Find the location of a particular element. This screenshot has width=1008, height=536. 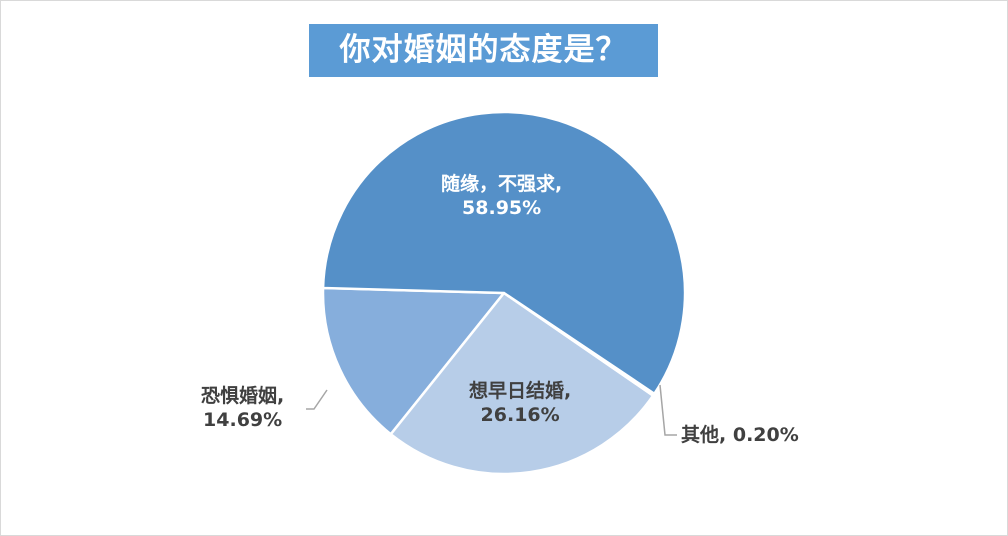

slice-fear is located at coordinates (414, 361).